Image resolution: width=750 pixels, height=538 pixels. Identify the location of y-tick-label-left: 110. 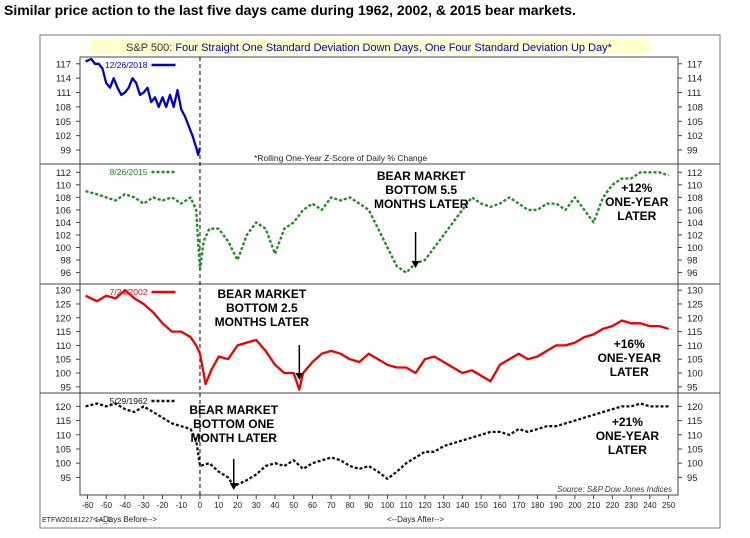
(63, 435).